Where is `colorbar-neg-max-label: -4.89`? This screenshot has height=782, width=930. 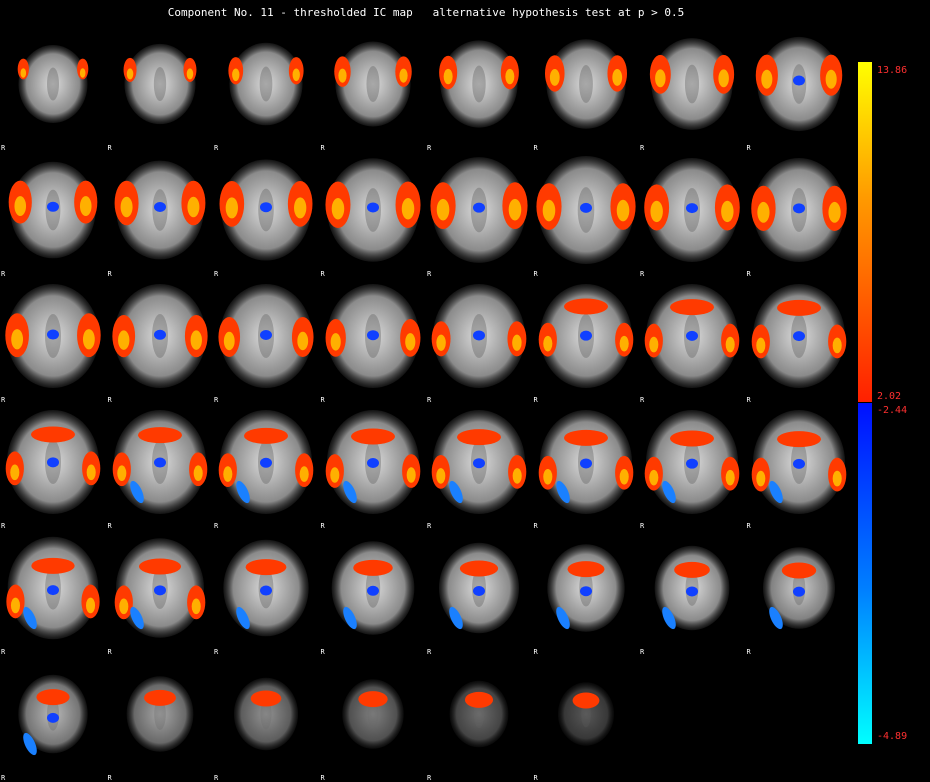
colorbar-neg-max-label: -4.89 is located at coordinates (892, 736).